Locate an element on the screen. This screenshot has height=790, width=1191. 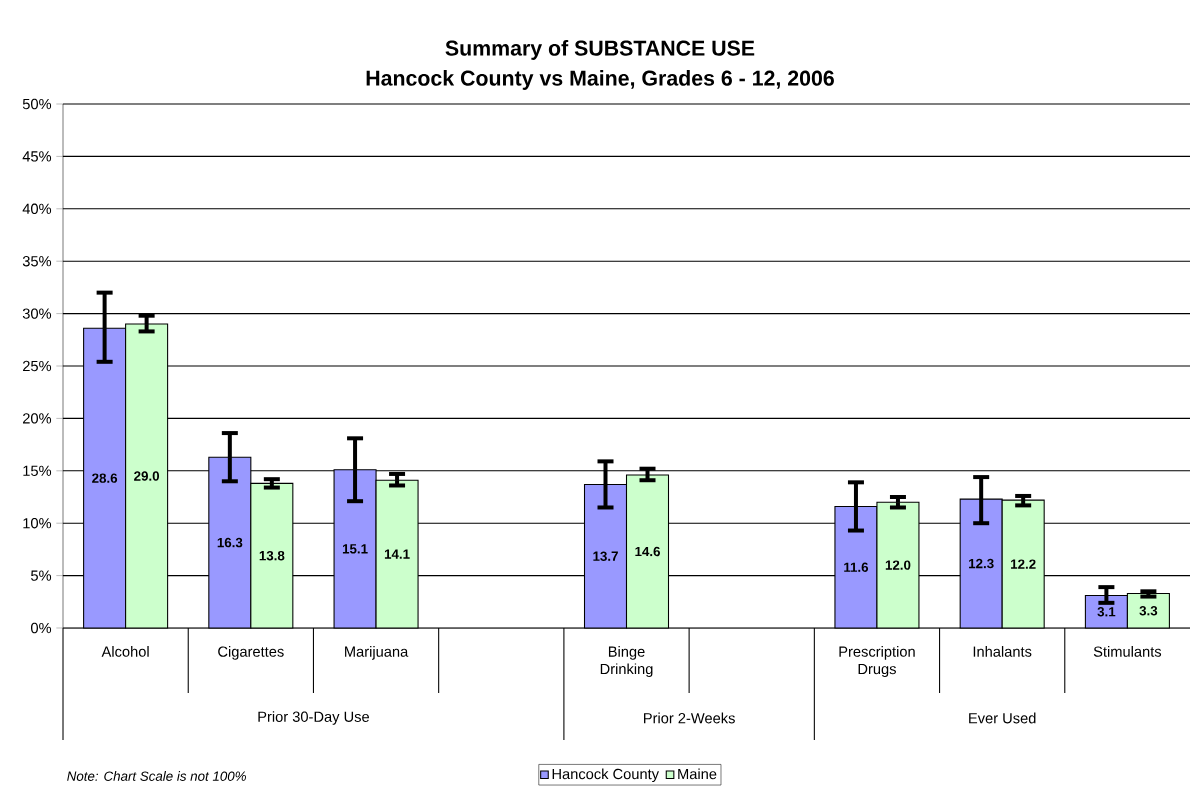
x-tick-label: Prescription Drugs is located at coordinates (877, 662).